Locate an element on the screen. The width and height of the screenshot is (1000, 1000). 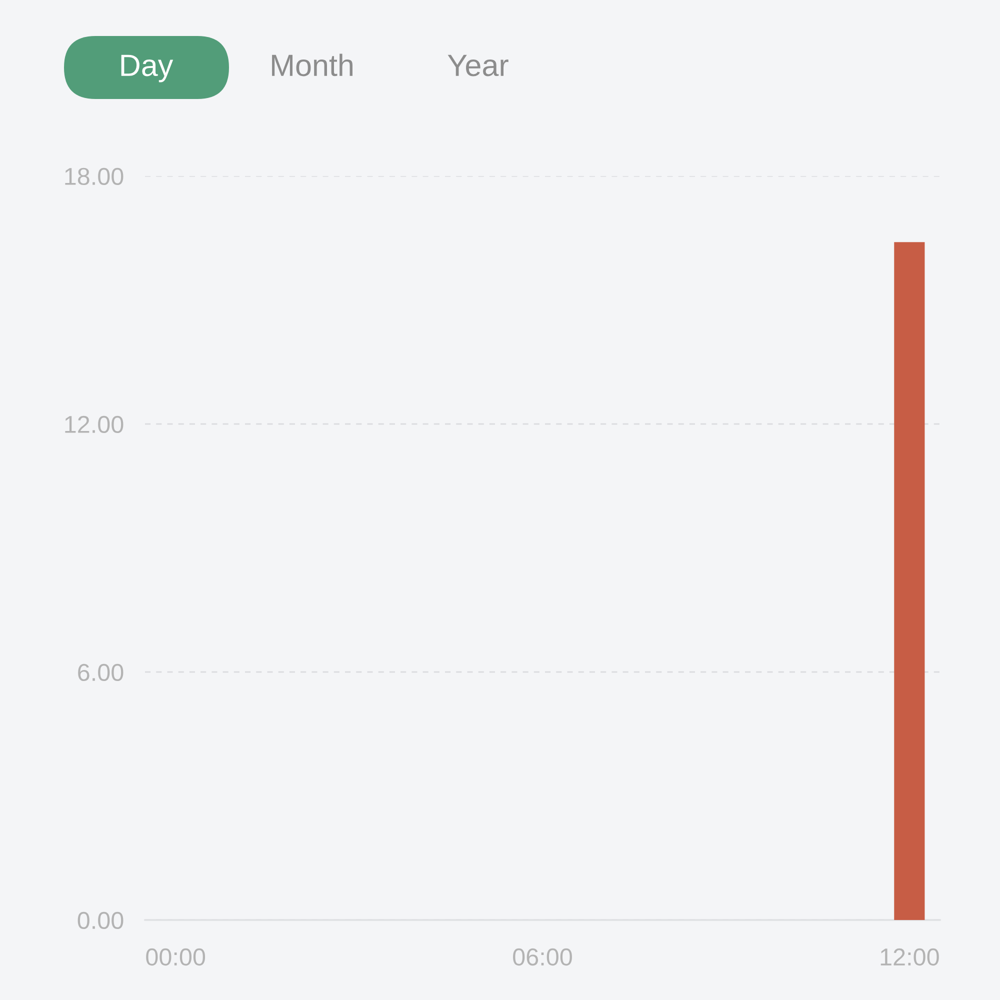
y-tick-label: 6.00 is located at coordinates (101, 673).